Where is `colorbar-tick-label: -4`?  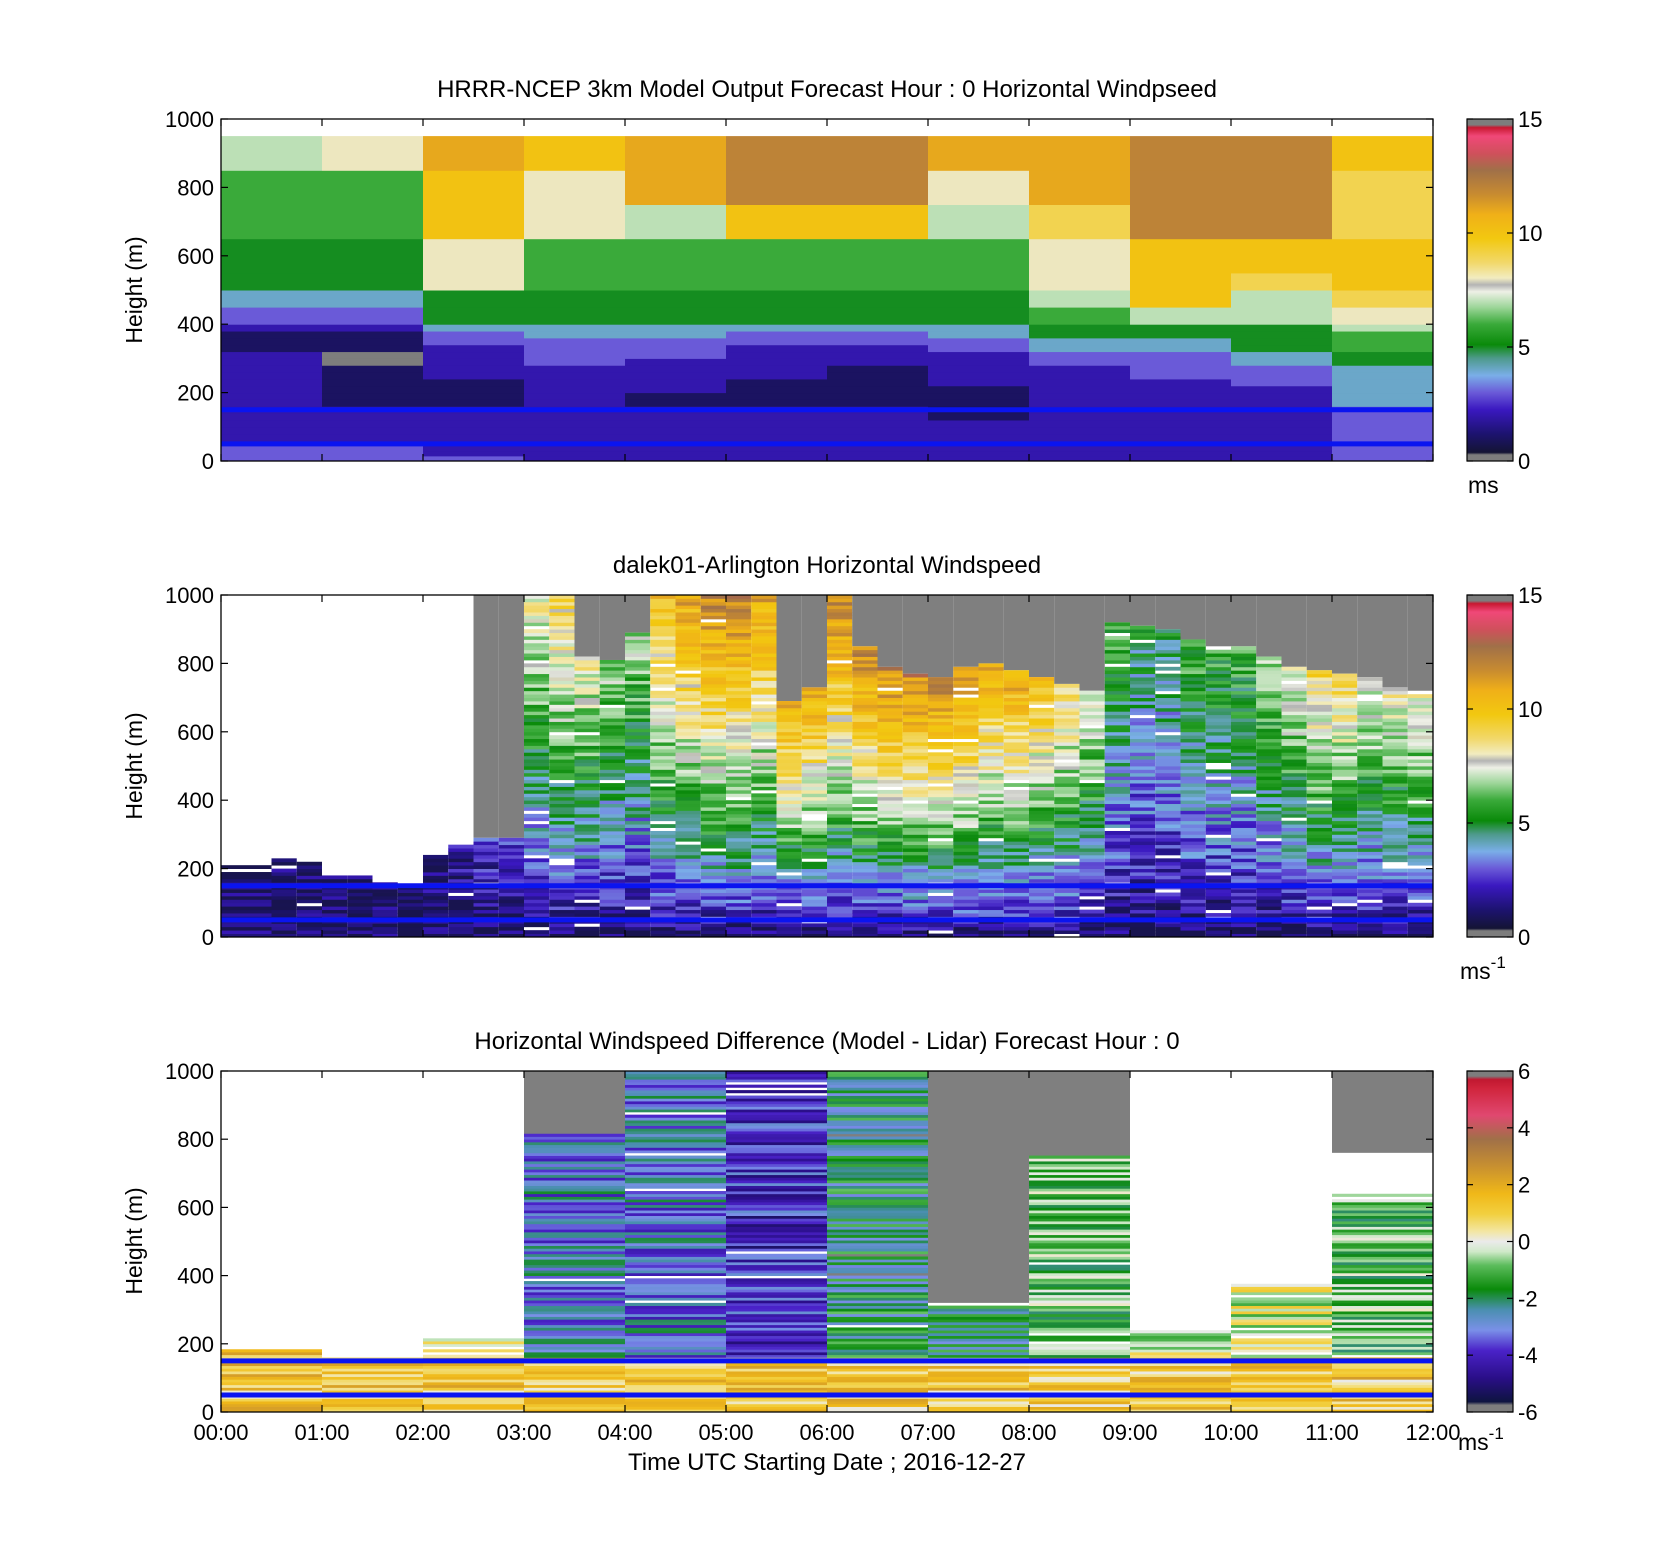 colorbar-tick-label: -4 is located at coordinates (1528, 1355).